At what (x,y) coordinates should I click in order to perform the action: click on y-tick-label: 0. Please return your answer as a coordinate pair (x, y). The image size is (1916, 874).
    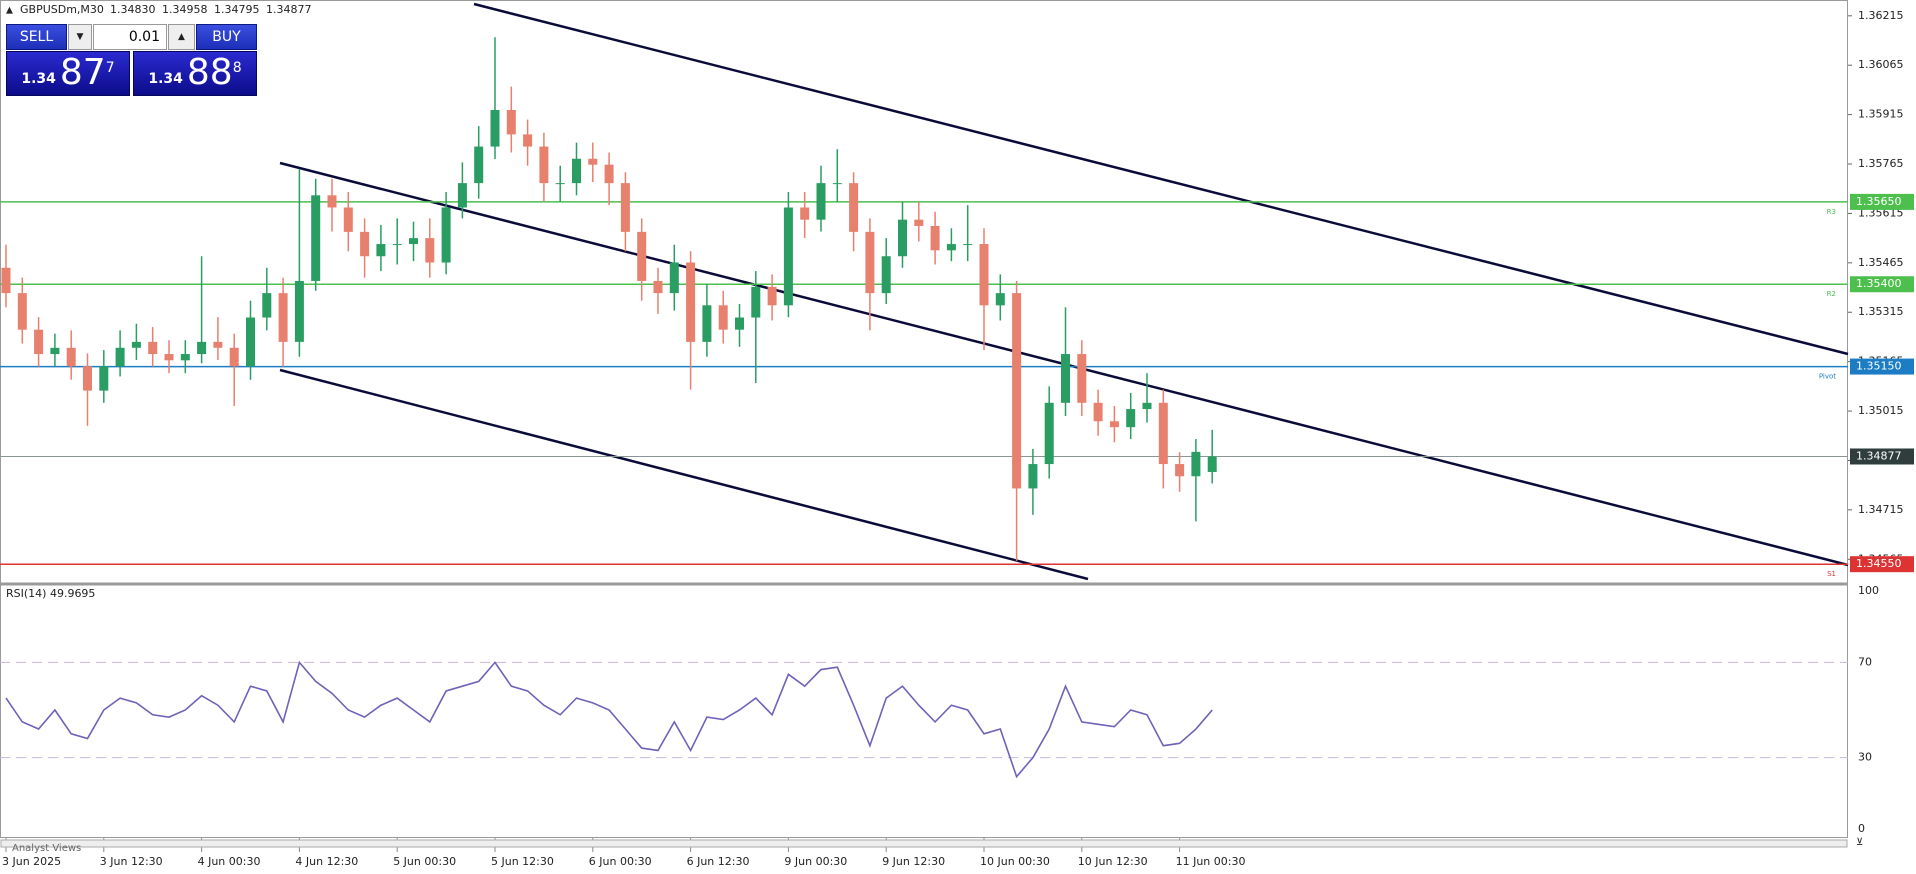
    Looking at the image, I should click on (1861, 828).